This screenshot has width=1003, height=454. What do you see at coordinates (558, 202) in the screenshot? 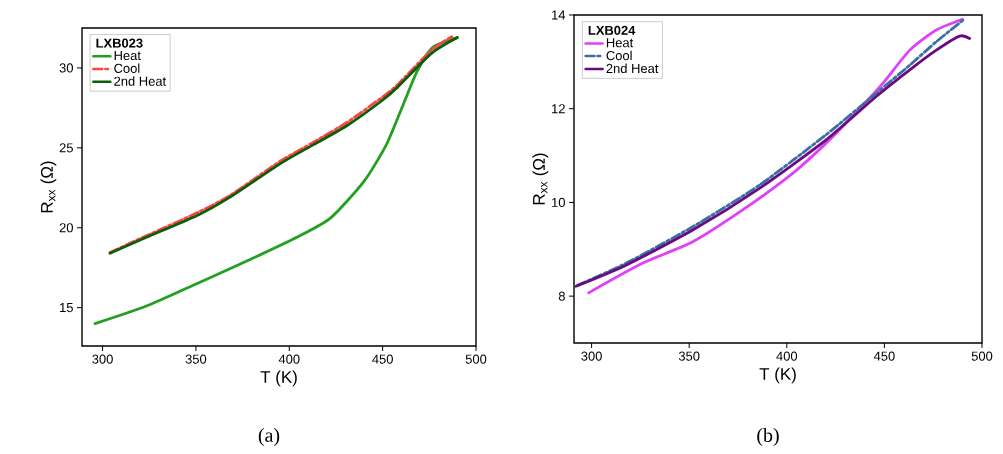
I see `y-tick-label: 10` at bounding box center [558, 202].